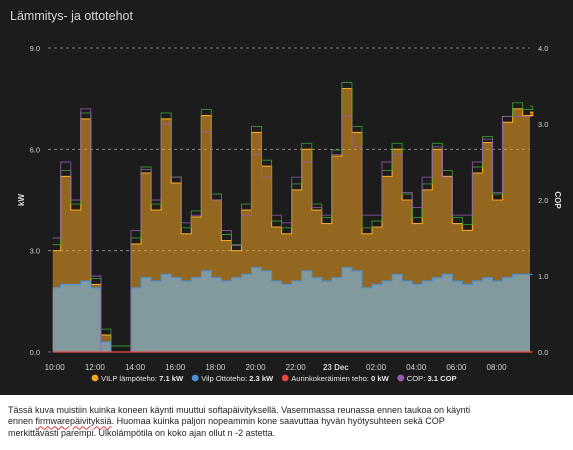  I want to click on legend-series-name: VILP lämpöteho:, so click(130, 378).